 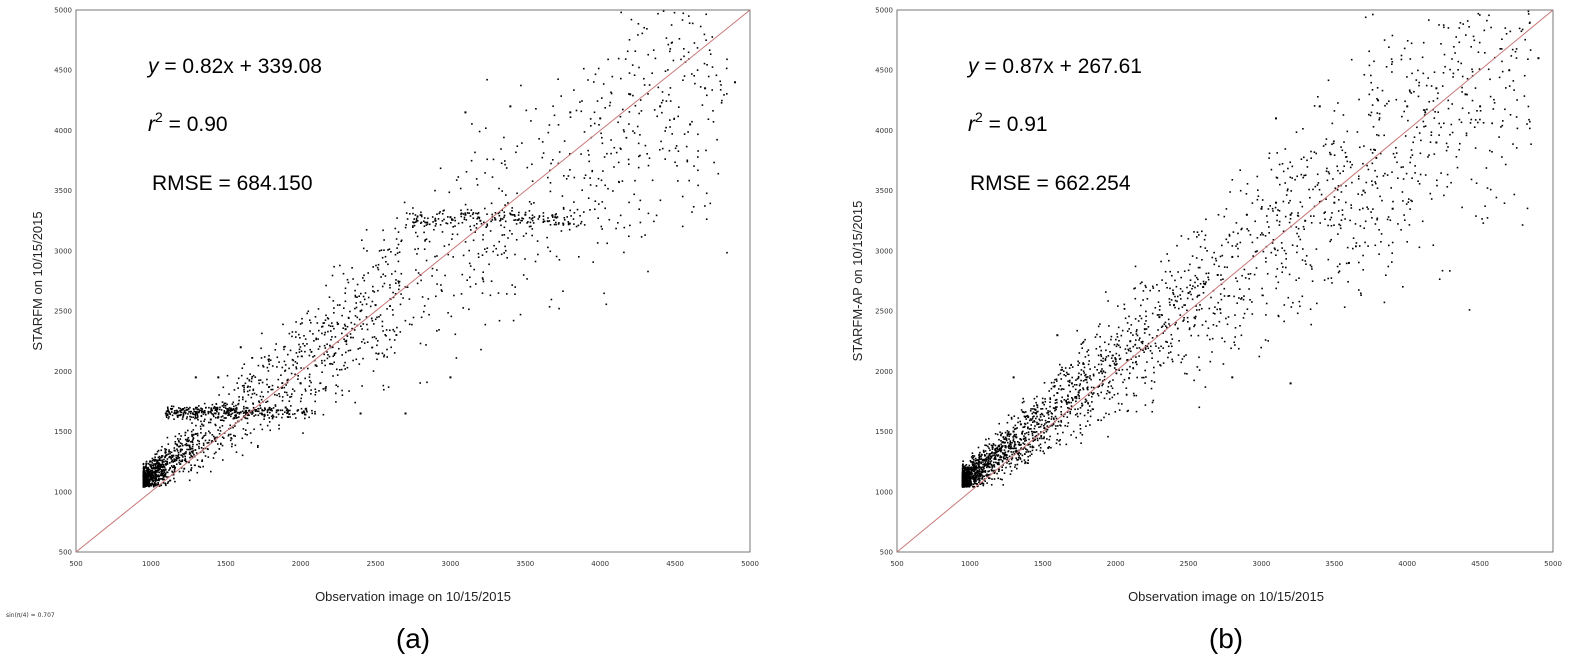 What do you see at coordinates (151, 564) in the screenshot?
I see `x-tick-label: 1000` at bounding box center [151, 564].